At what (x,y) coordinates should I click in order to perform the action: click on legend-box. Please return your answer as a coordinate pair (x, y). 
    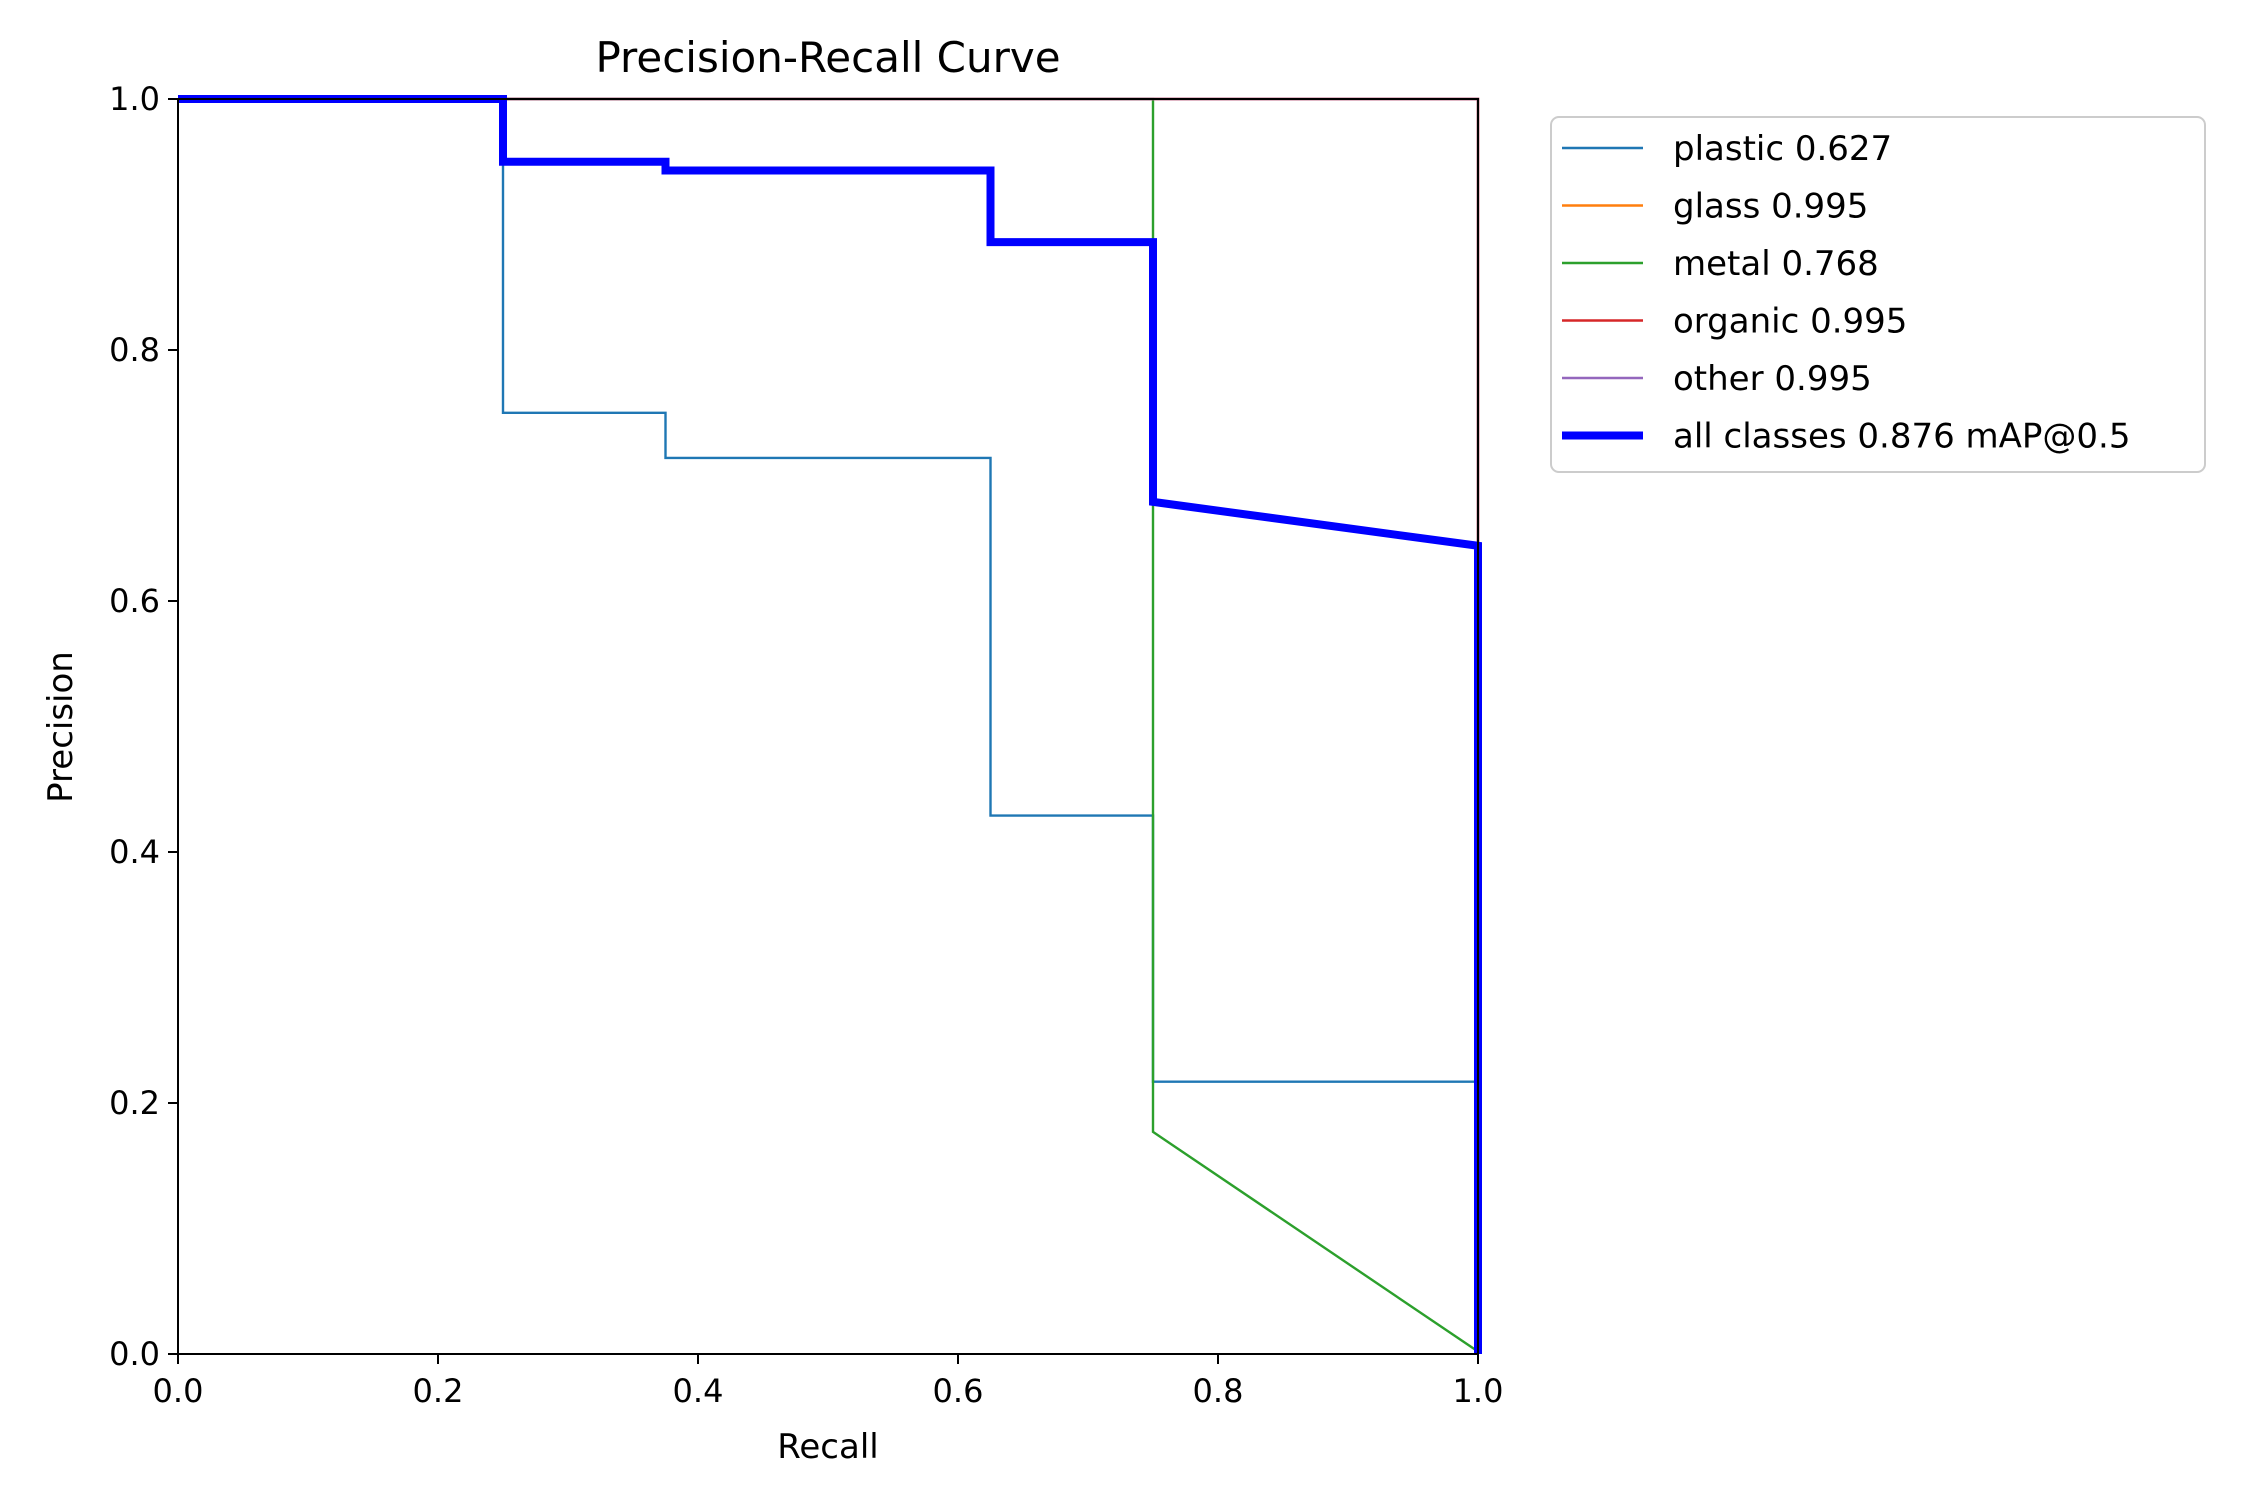
    Looking at the image, I should click on (1878, 294).